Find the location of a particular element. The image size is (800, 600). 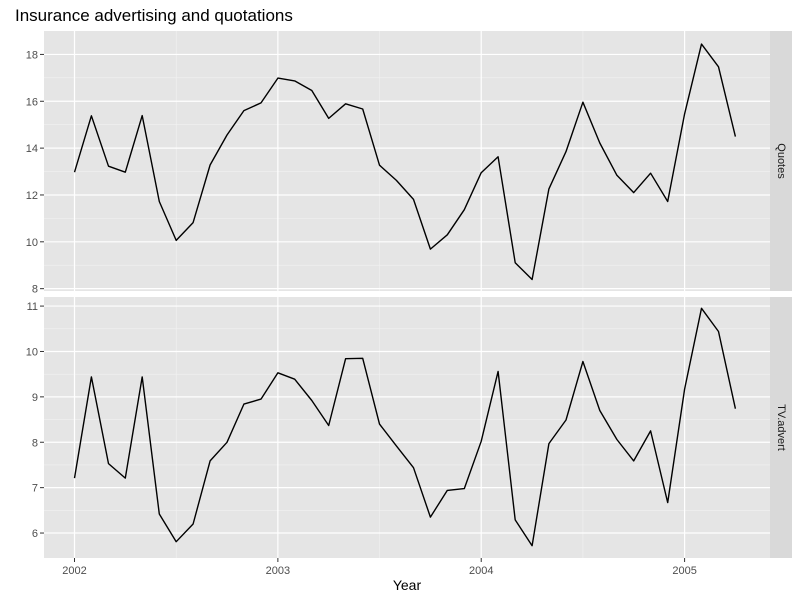

facet-strip-label: Quotes is located at coordinates (781, 161).